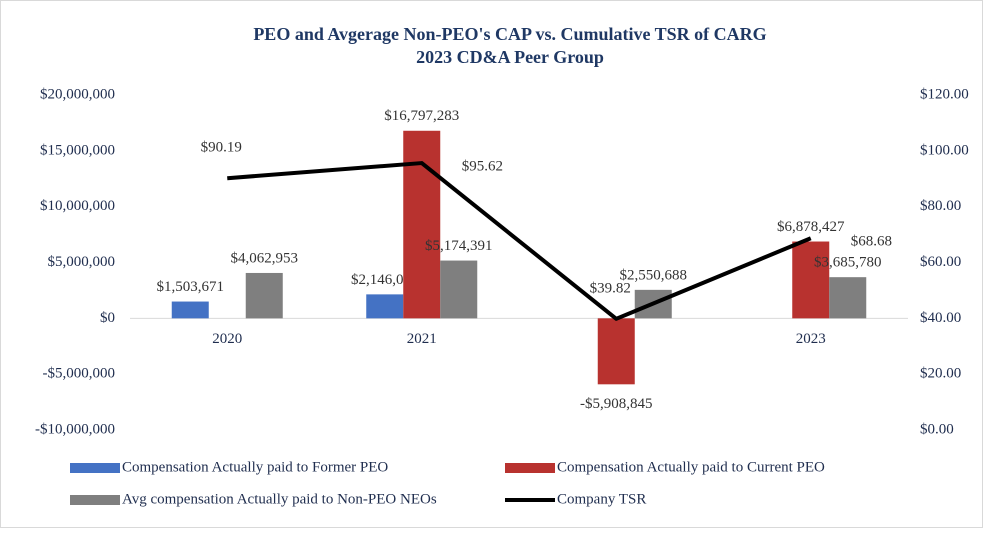 The height and width of the screenshot is (533, 983). Describe the element at coordinates (871, 242) in the screenshot. I see `data-label: $68.68` at that location.